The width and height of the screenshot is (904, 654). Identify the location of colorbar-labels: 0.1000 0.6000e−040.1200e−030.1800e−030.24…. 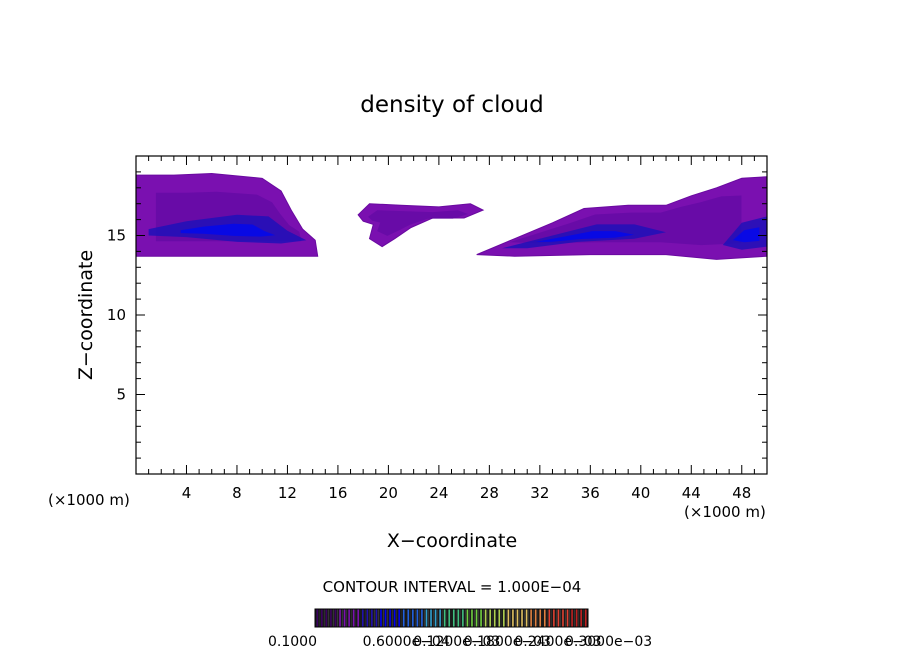
(460, 642).